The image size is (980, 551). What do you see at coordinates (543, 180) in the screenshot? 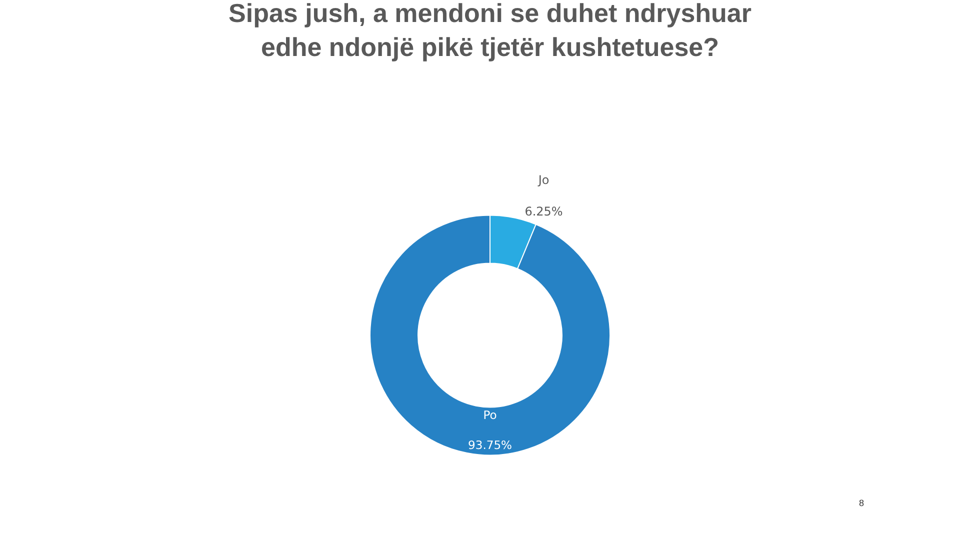
I see `slice-label: Jo` at bounding box center [543, 180].